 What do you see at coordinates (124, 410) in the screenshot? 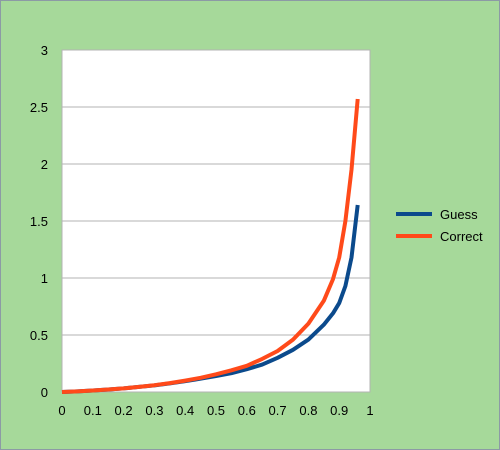
I see `x-tick-label: 0.2` at bounding box center [124, 410].